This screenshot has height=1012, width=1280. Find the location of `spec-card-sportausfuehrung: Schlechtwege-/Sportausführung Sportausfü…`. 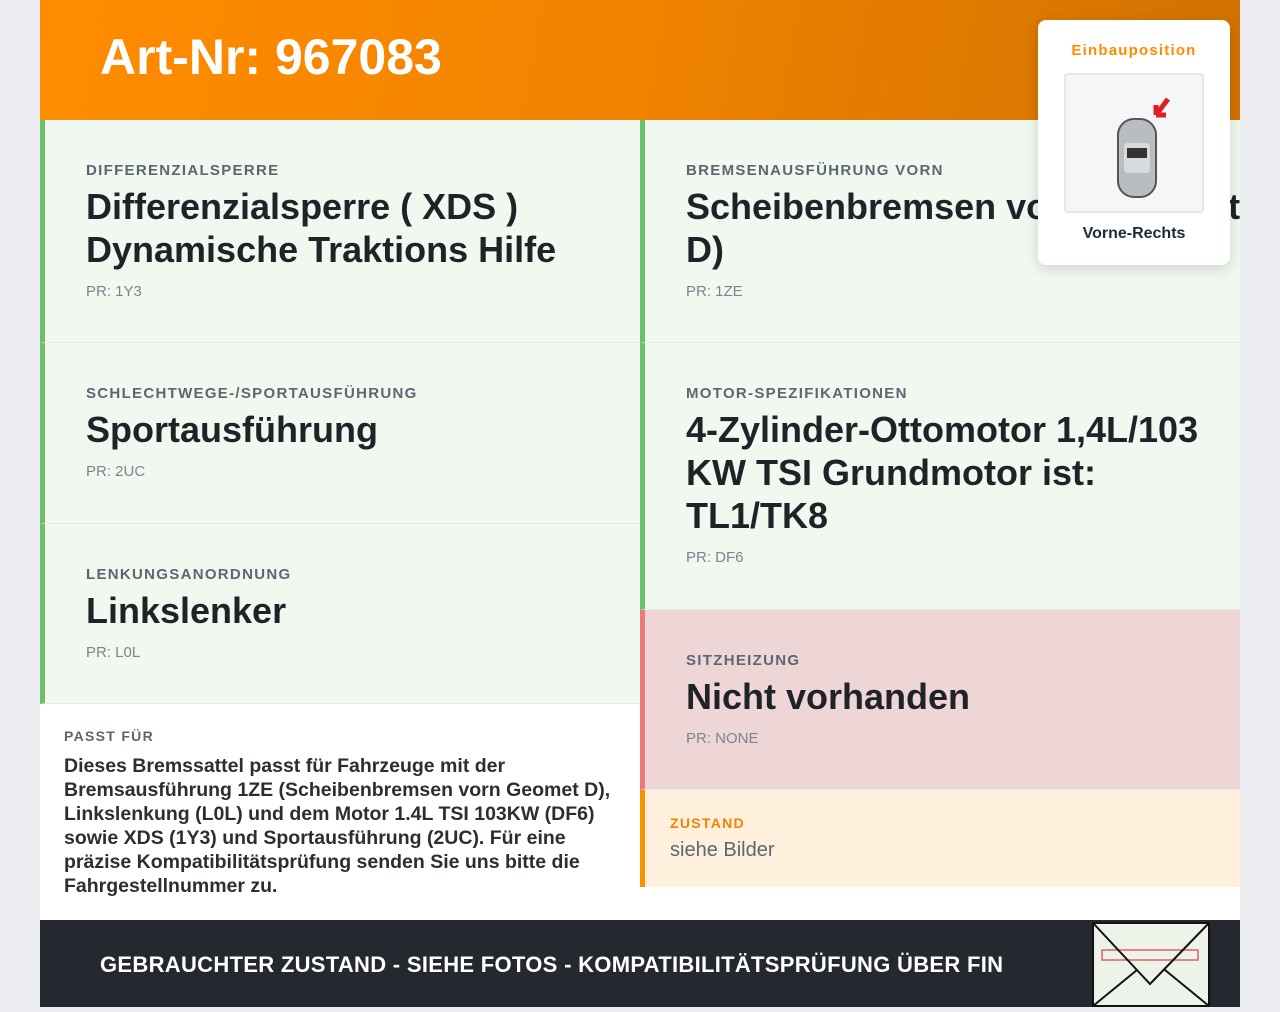

spec-card-sportausfuehrung: Schlechtwege-/Sportausführung Sportausfü… is located at coordinates (340, 433).